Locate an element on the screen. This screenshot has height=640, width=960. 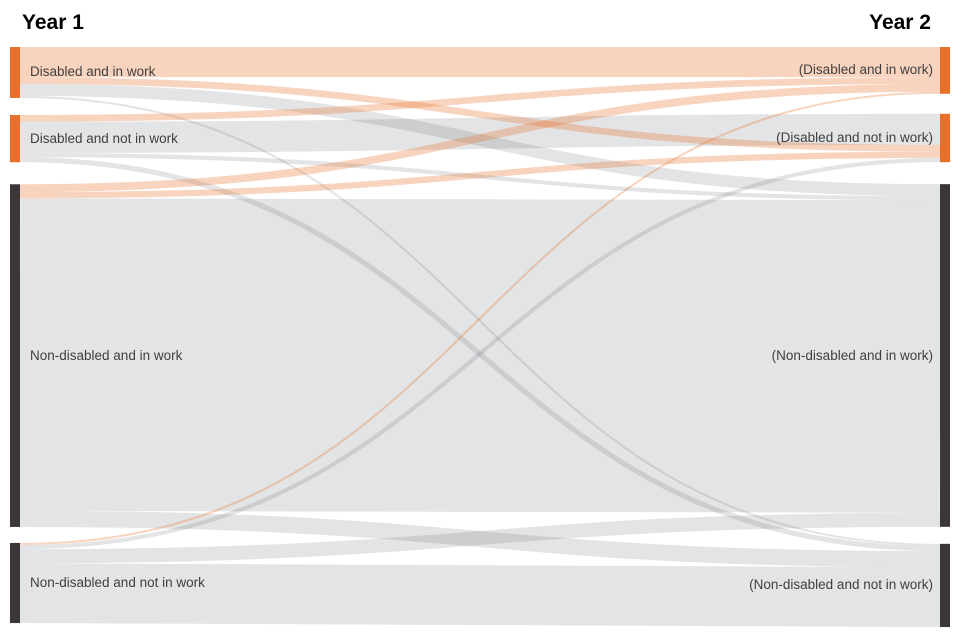
year2-title: Year 2 is located at coordinates (900, 22).